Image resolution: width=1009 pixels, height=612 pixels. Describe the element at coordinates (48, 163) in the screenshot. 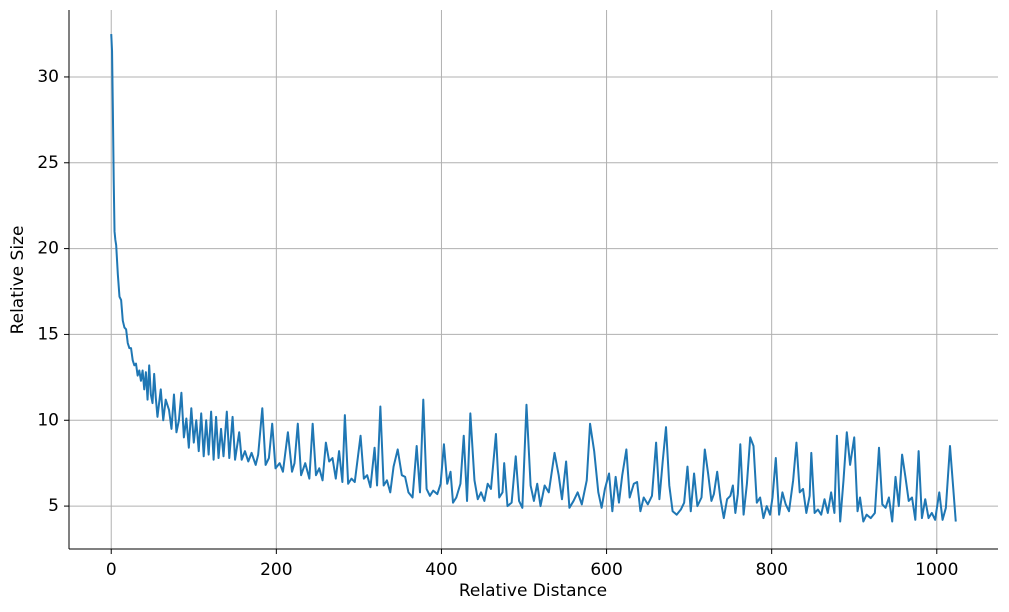

I see `y-tick-label: 25` at that location.